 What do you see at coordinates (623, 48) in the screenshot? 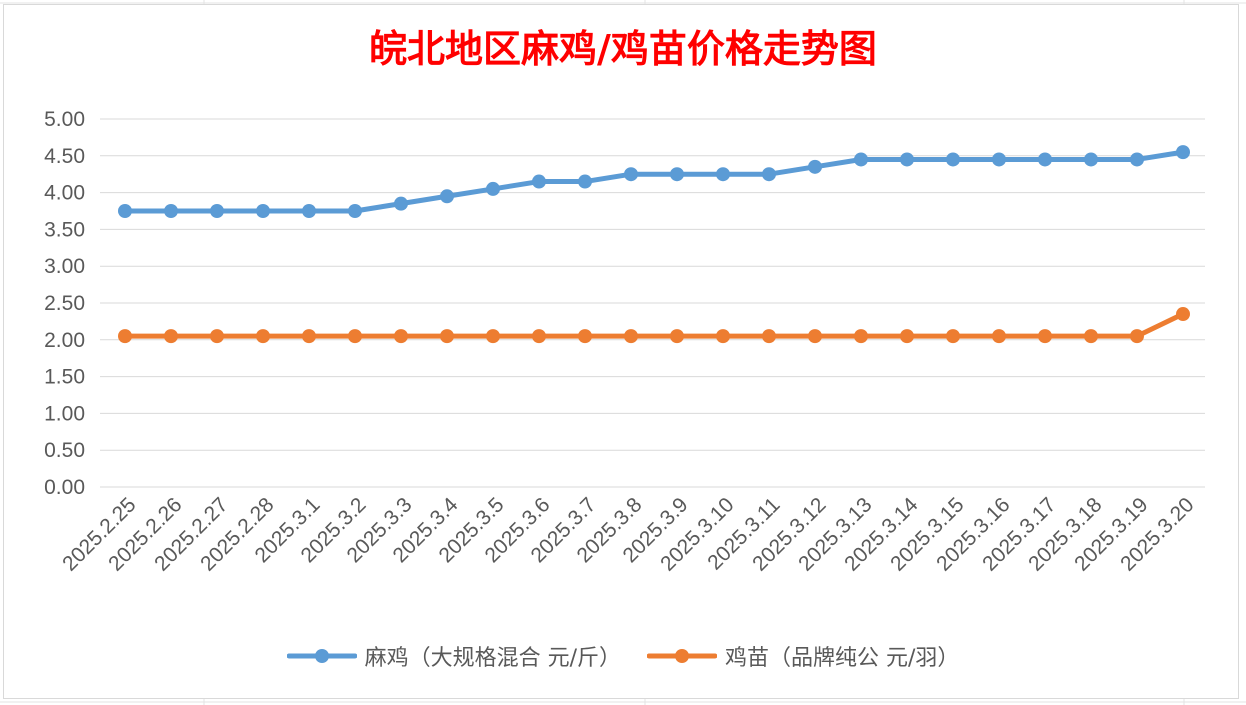
I see `chart-title: 皖北地区麻鸡/鸡苗价格走势图` at bounding box center [623, 48].